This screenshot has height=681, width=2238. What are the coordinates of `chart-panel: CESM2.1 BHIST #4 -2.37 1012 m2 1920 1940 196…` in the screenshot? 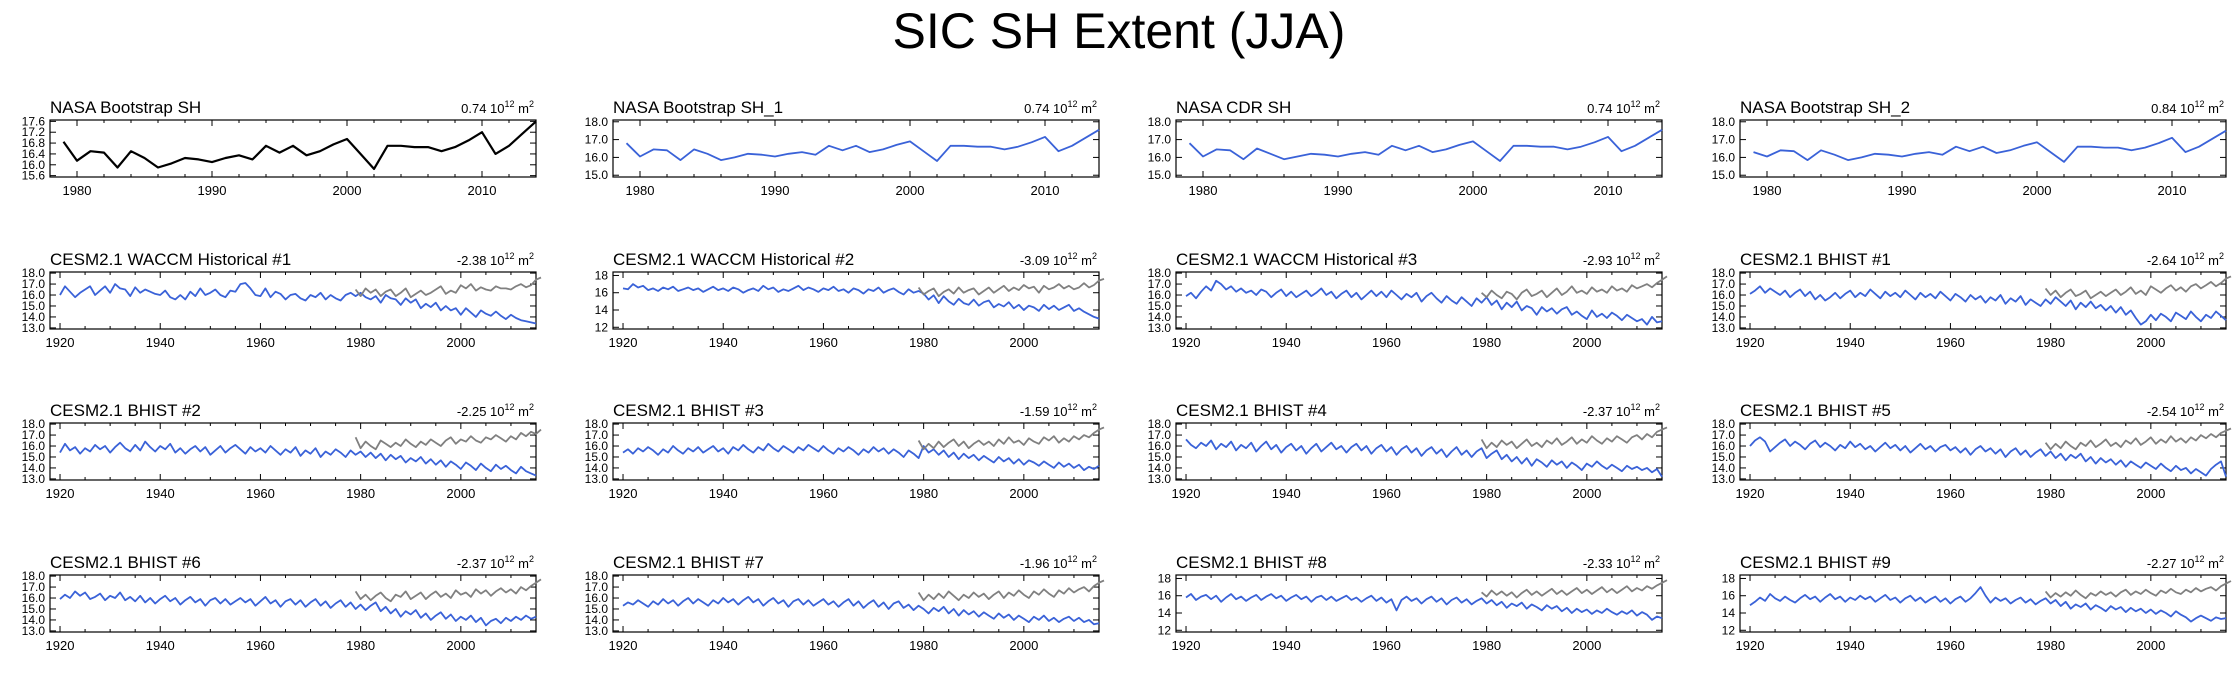 It's located at (1408, 451).